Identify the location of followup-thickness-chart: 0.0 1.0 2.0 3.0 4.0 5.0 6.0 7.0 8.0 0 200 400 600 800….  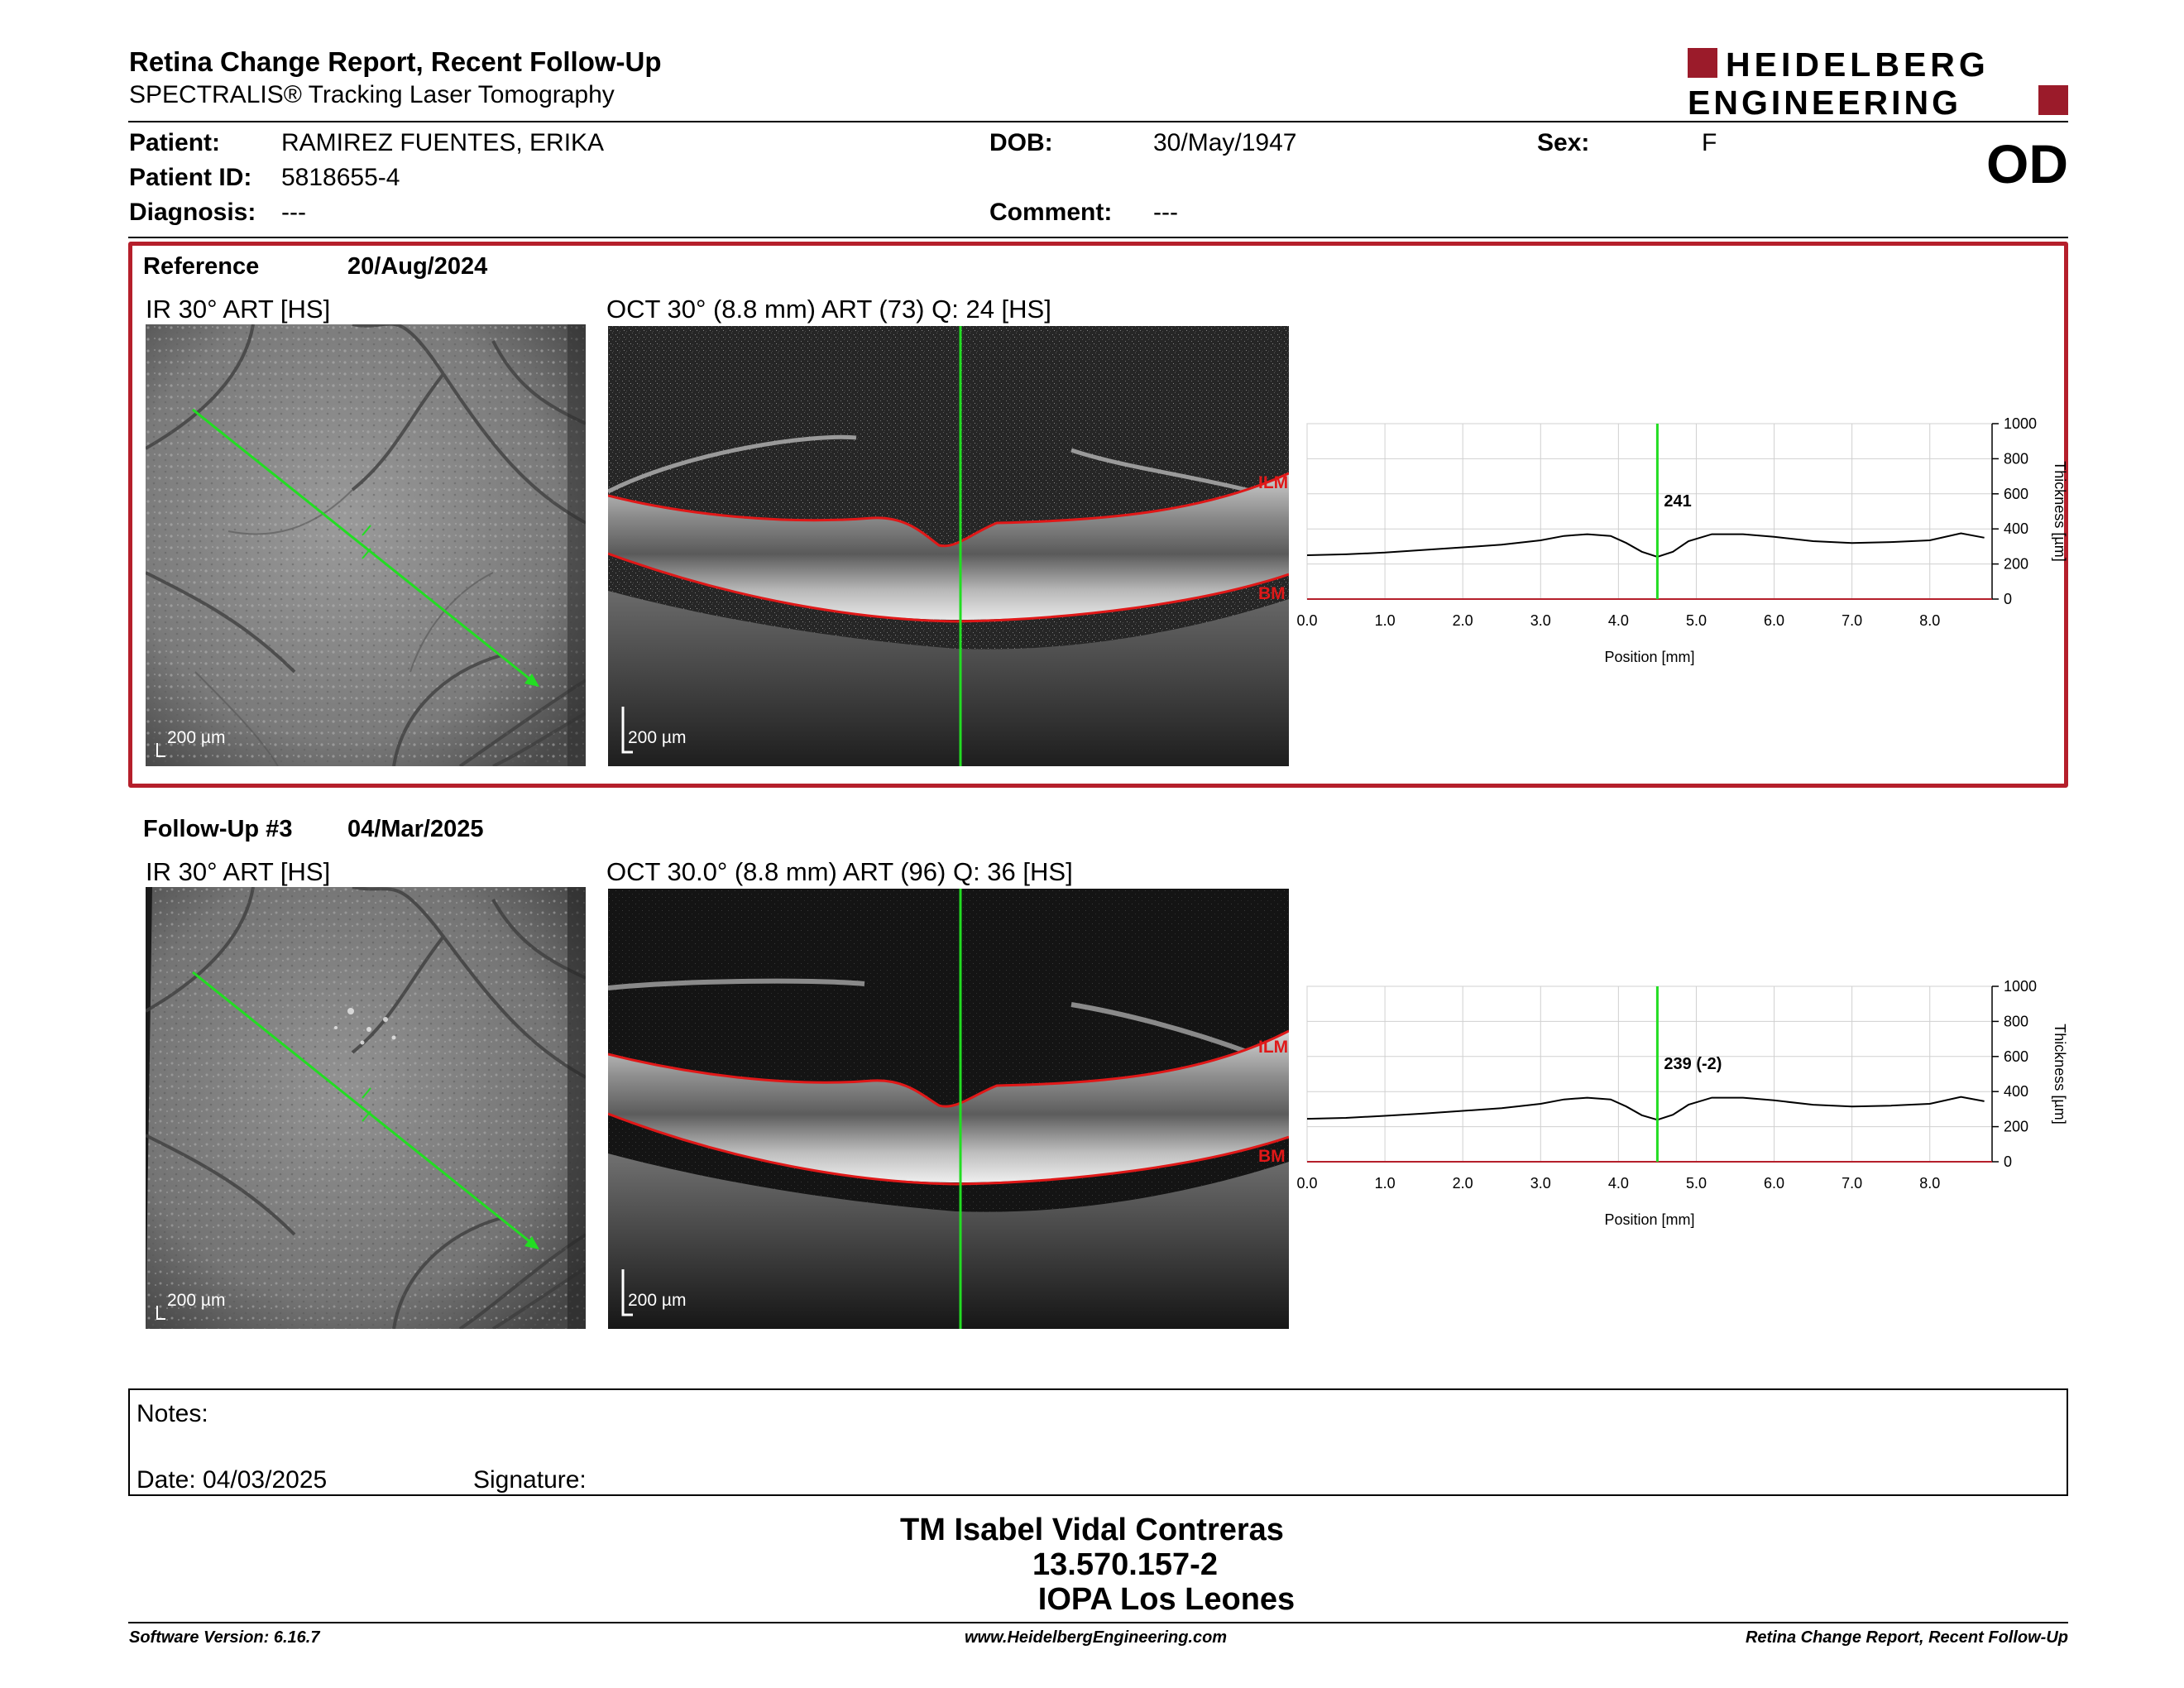
(1682, 1103).